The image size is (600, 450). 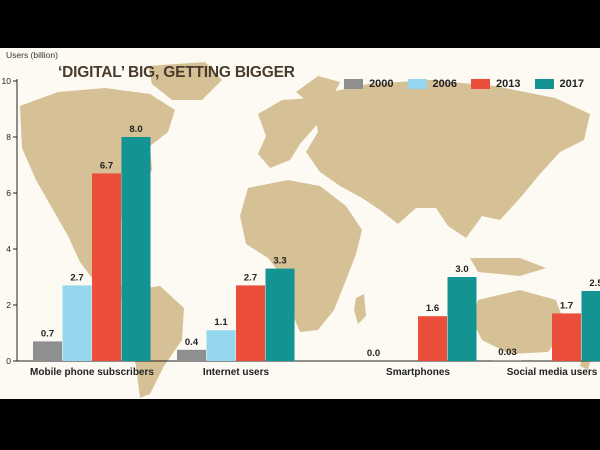 What do you see at coordinates (8, 305) in the screenshot?
I see `y-tick-label: 2` at bounding box center [8, 305].